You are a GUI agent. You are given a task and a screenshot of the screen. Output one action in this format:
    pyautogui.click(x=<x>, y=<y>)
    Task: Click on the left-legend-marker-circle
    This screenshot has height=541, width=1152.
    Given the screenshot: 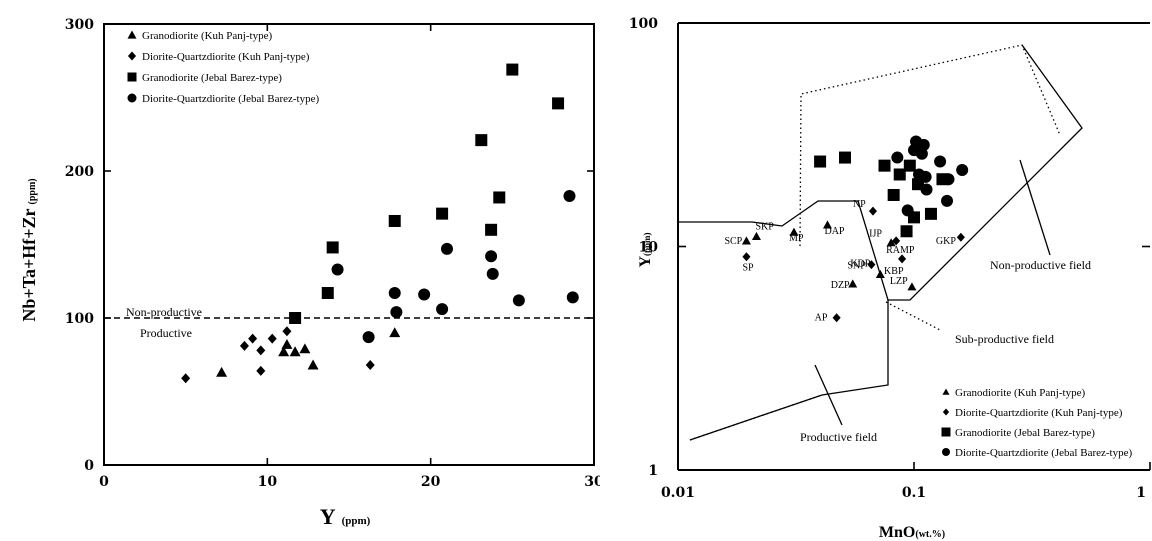 What is the action you would take?
    pyautogui.click(x=132, y=98)
    